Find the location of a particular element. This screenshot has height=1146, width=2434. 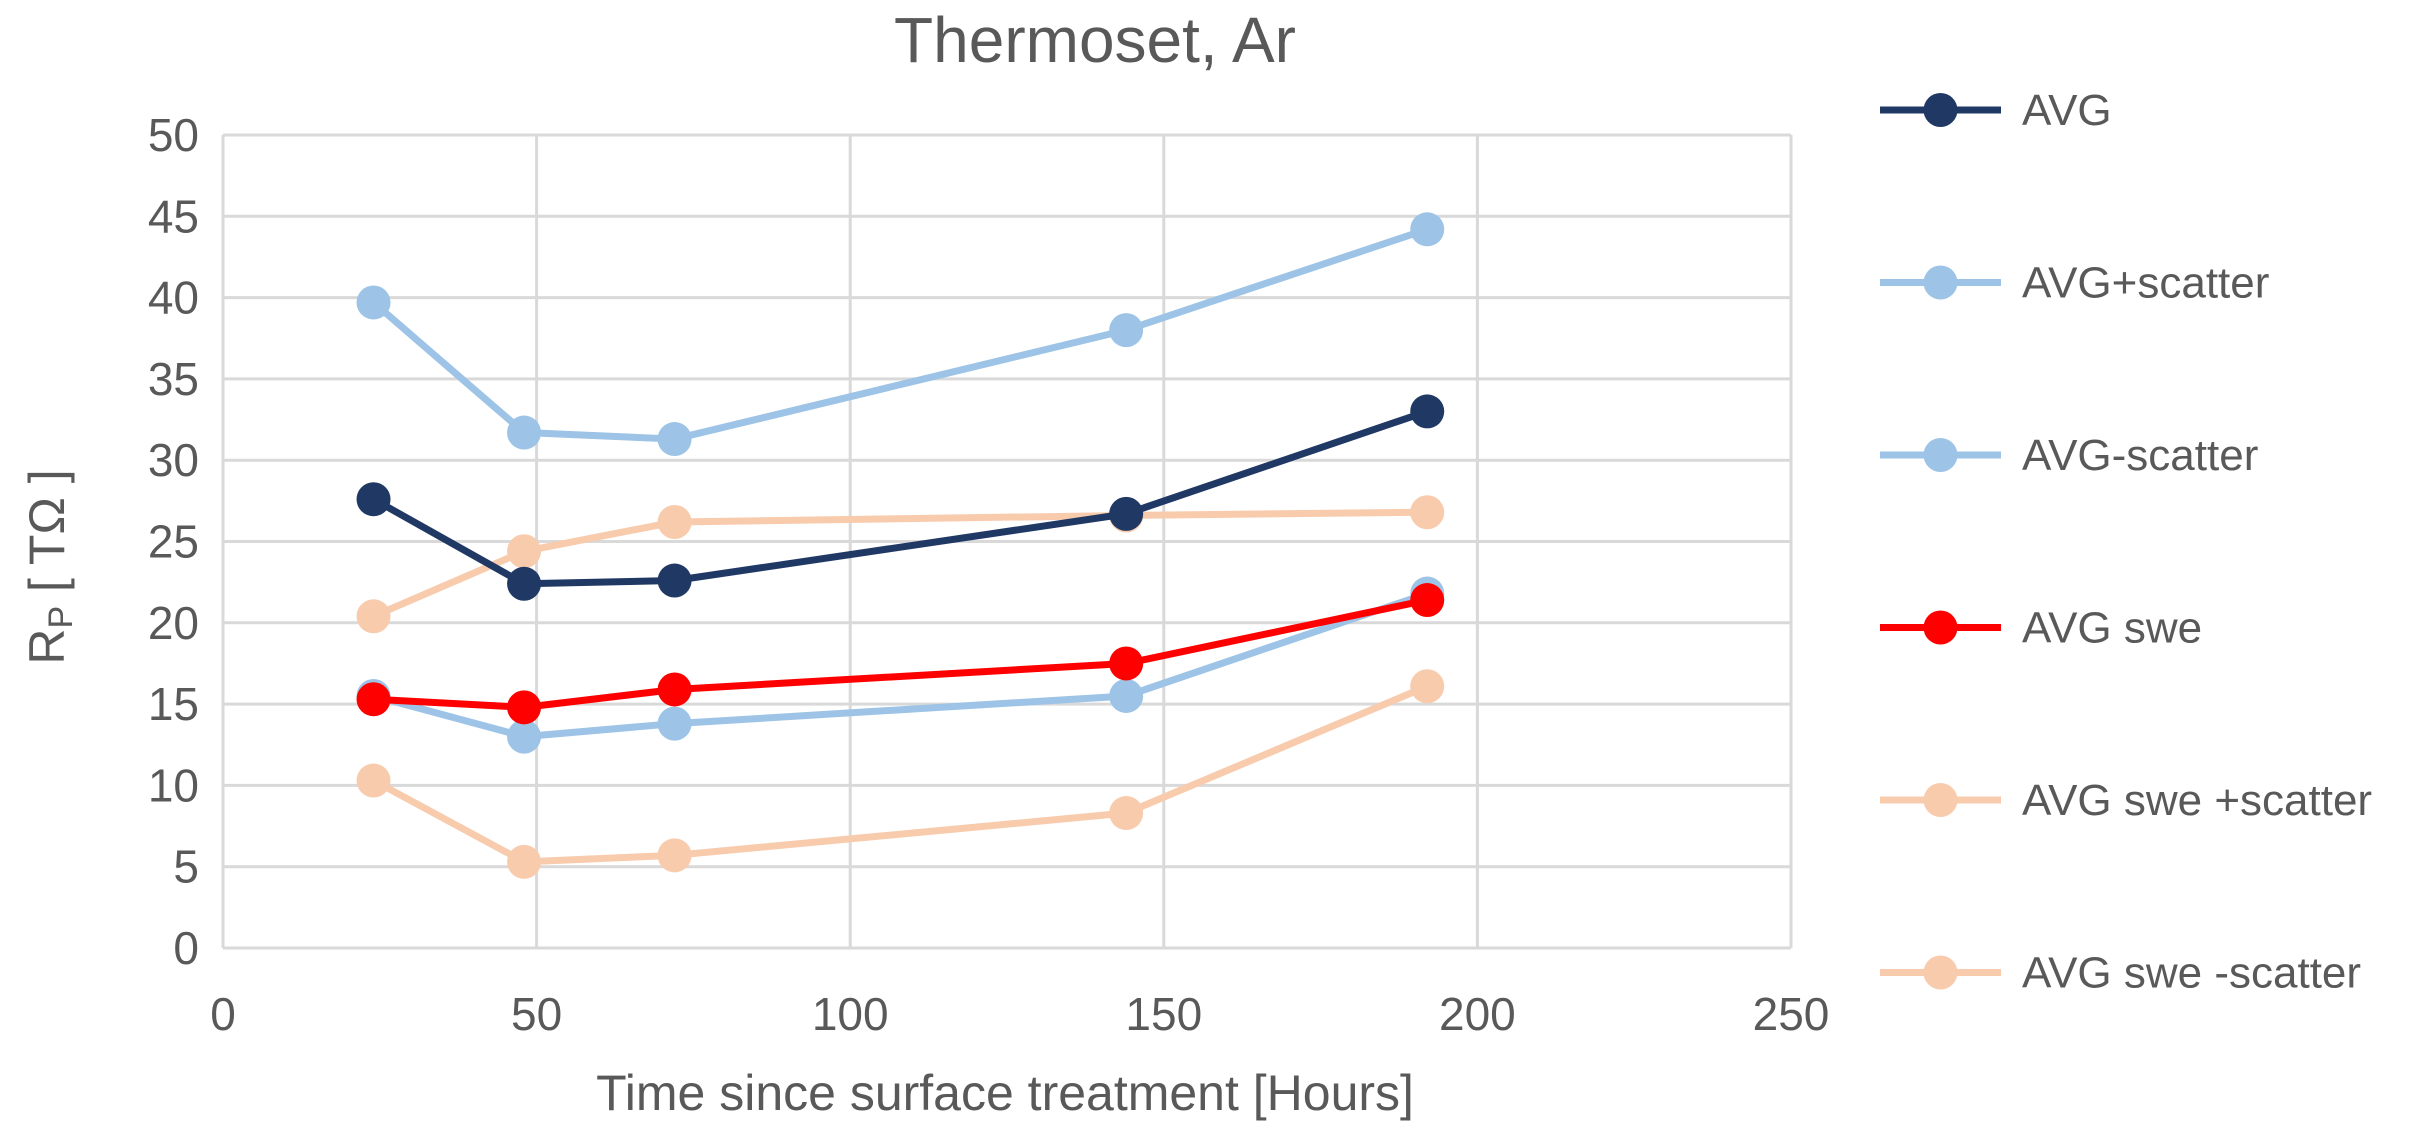

y-tick-label: 15 is located at coordinates (173, 704).